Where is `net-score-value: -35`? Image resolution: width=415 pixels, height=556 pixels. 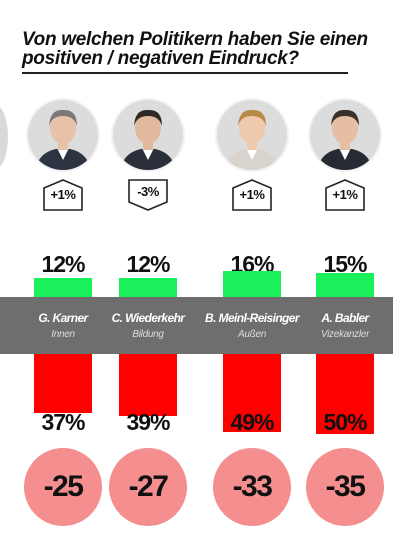 net-score-value: -35 is located at coordinates (345, 486).